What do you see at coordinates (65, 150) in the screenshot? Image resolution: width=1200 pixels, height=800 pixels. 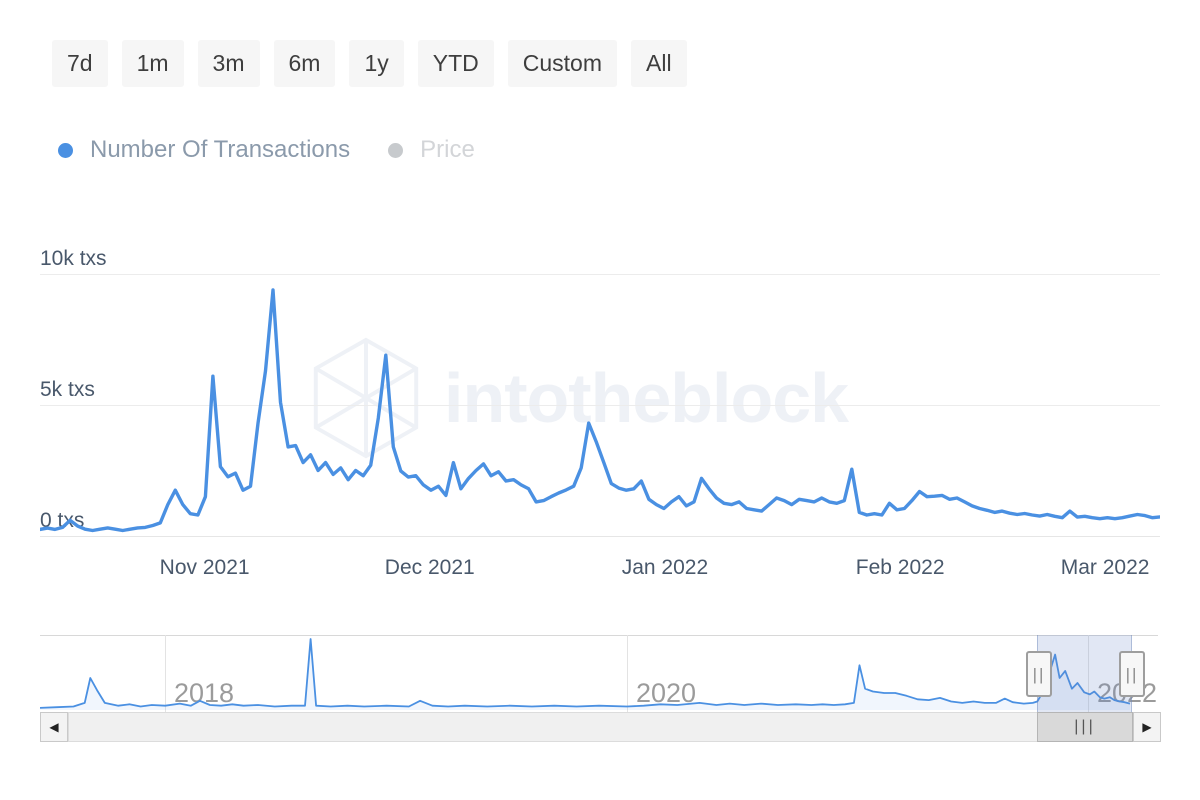 I see `transactions-series-dot-icon` at bounding box center [65, 150].